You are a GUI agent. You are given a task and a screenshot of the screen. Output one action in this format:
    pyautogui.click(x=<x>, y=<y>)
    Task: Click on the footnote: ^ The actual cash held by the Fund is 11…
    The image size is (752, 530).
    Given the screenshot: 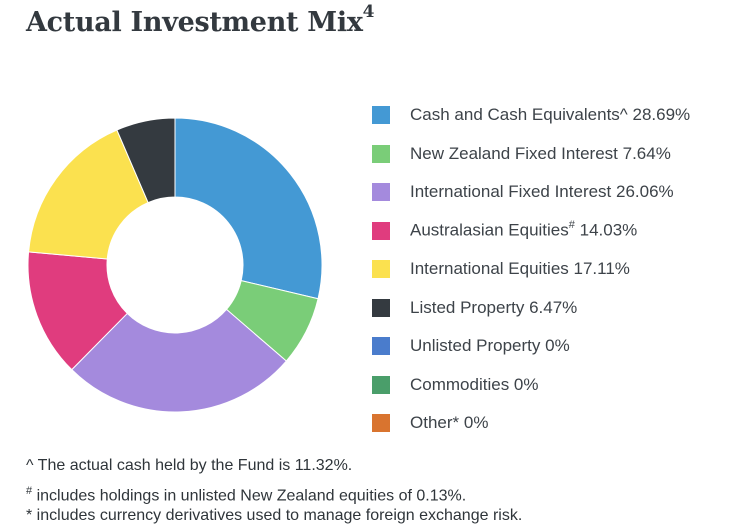 What is the action you would take?
    pyautogui.click(x=274, y=467)
    